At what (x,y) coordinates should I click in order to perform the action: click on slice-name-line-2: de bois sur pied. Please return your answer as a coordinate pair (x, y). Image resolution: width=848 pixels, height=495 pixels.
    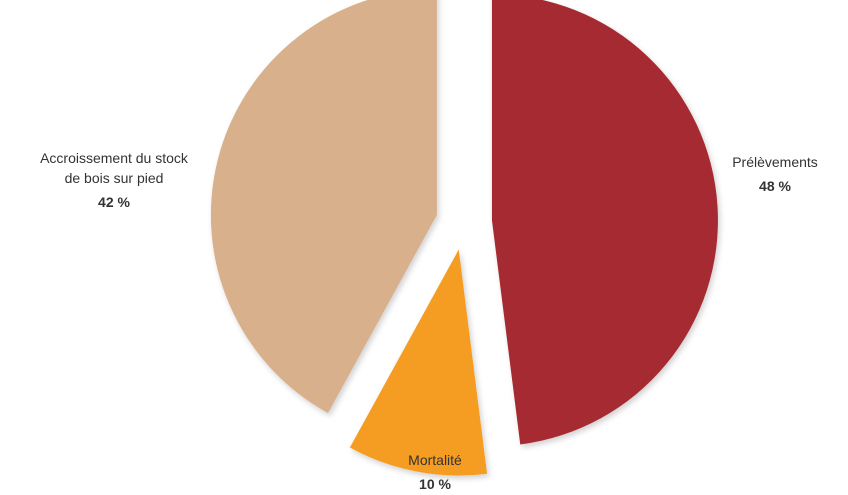
    Looking at the image, I should click on (114, 178).